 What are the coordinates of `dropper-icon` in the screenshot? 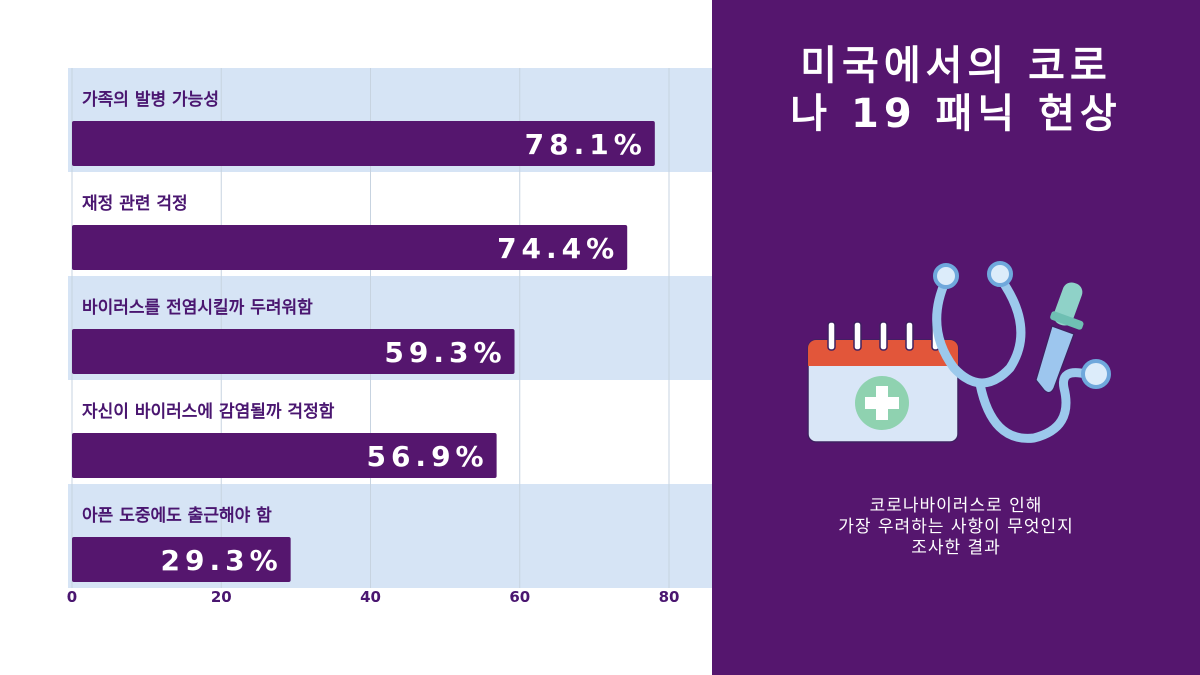 It's located at (1059, 338).